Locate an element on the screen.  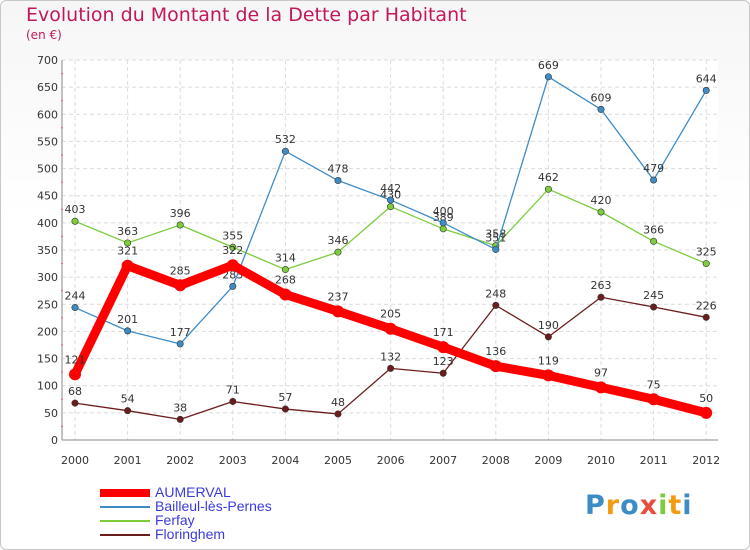
data-label: 355 is located at coordinates (232, 235).